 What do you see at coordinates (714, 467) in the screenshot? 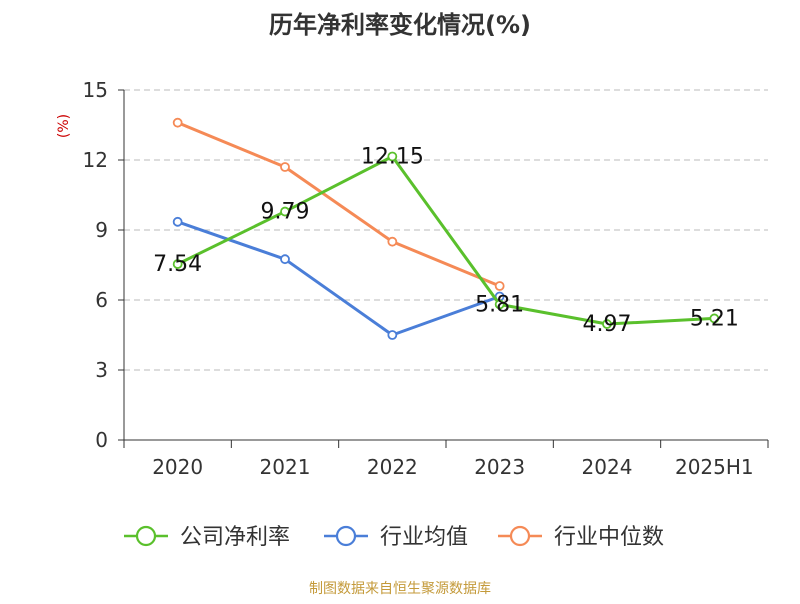
I see `x-tick-label: 2025H1` at bounding box center [714, 467].